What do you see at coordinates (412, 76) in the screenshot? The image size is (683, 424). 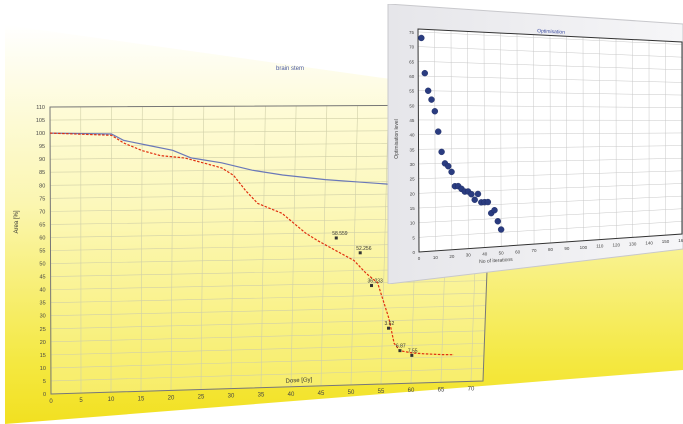 I see `optimisation-y-tick-label: 60` at bounding box center [412, 76].